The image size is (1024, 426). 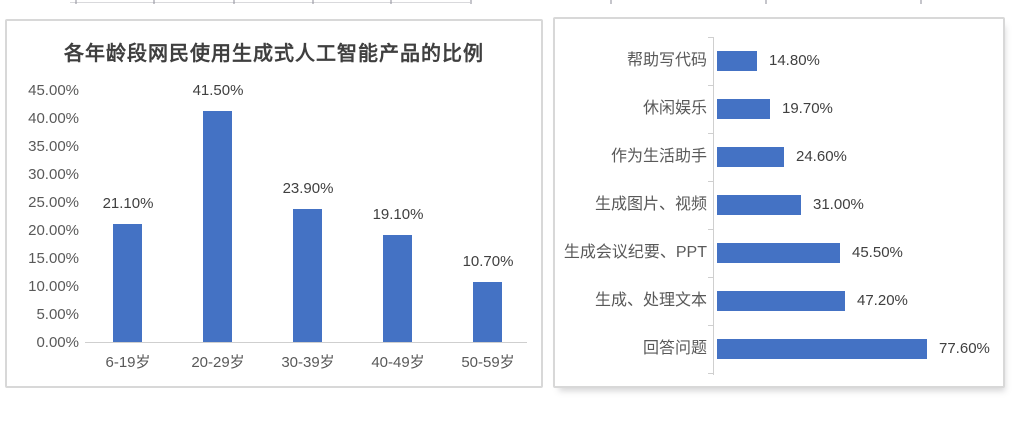 I want to click on category-label: 作为生活助手, so click(x=658, y=156).